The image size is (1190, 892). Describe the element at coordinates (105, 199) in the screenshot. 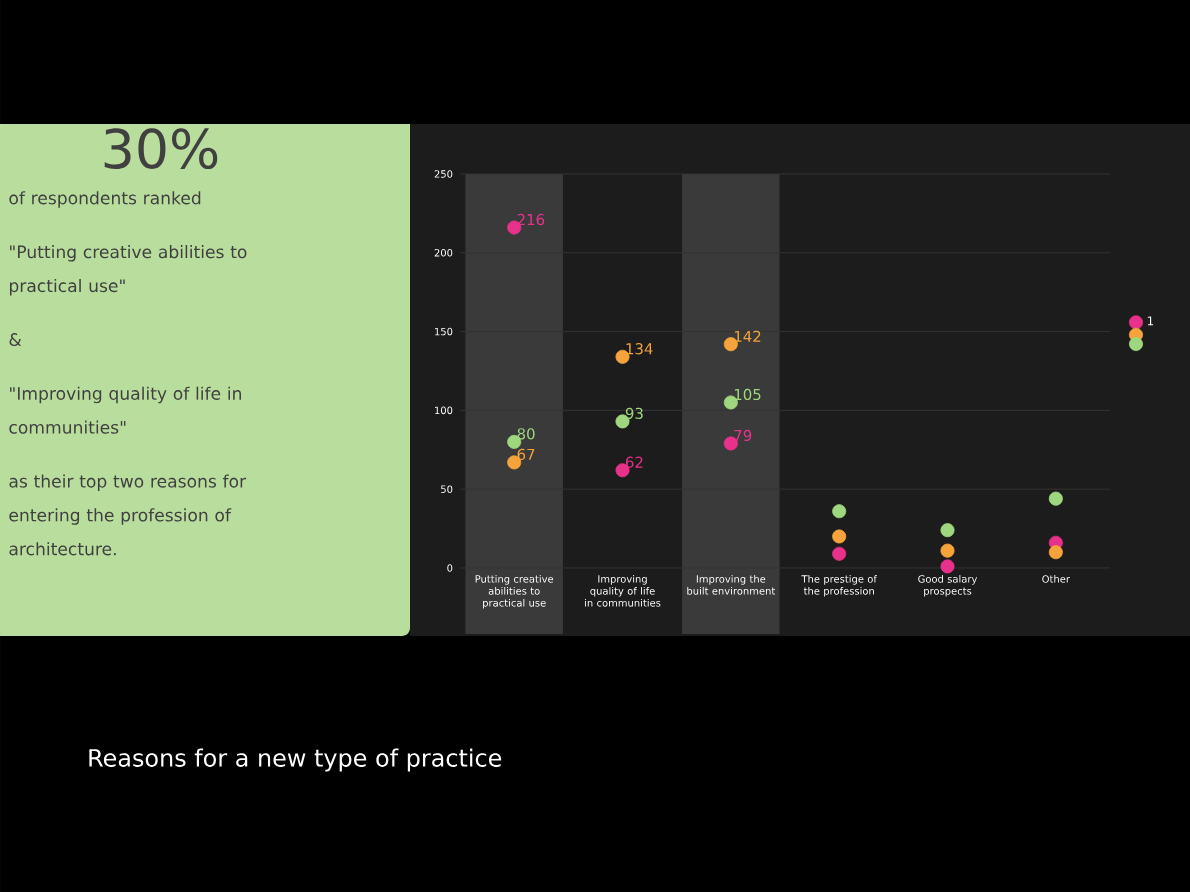

I see `text: of respondents ranked` at that location.